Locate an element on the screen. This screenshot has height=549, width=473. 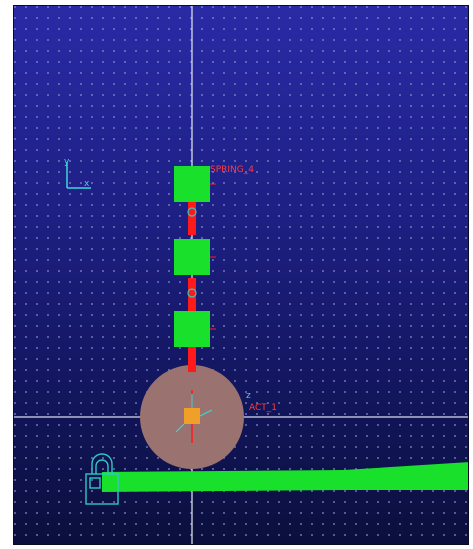
body-spring-bottom is located at coordinates (192, 329).